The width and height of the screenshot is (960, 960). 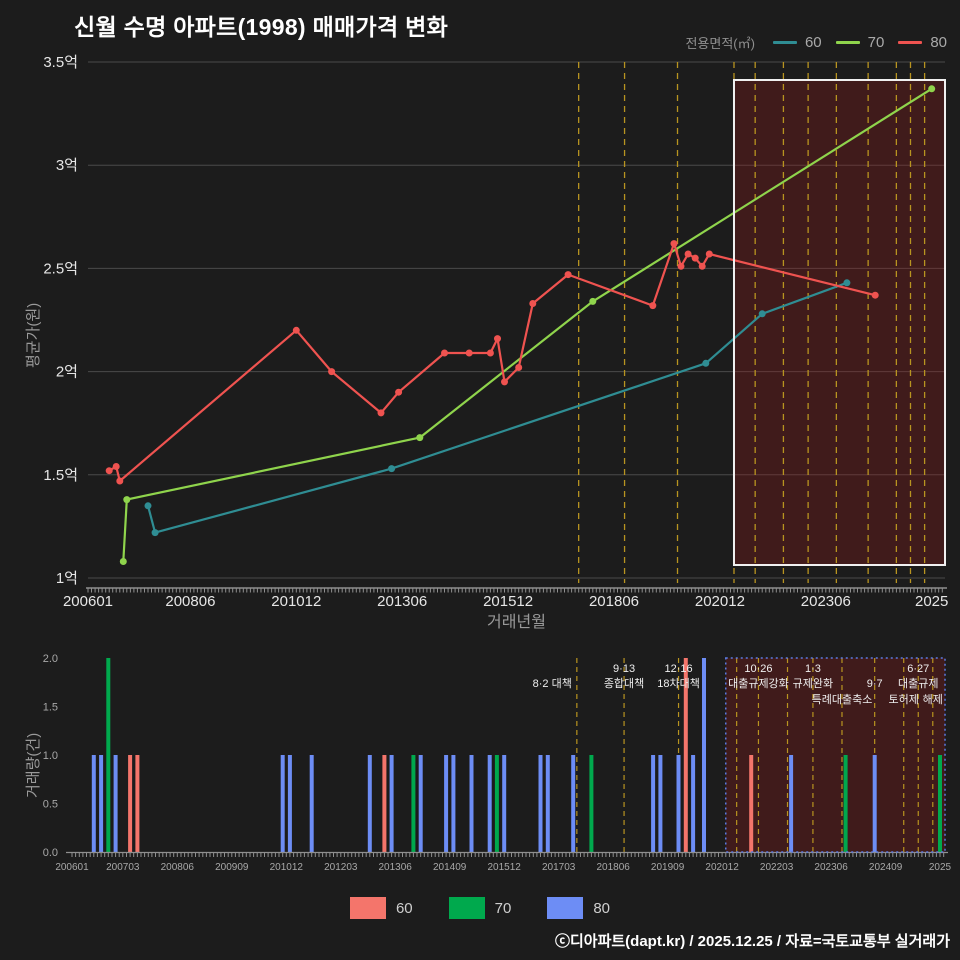 What do you see at coordinates (404, 908) in the screenshot?
I see `volume-legend-label: 60` at bounding box center [404, 908].